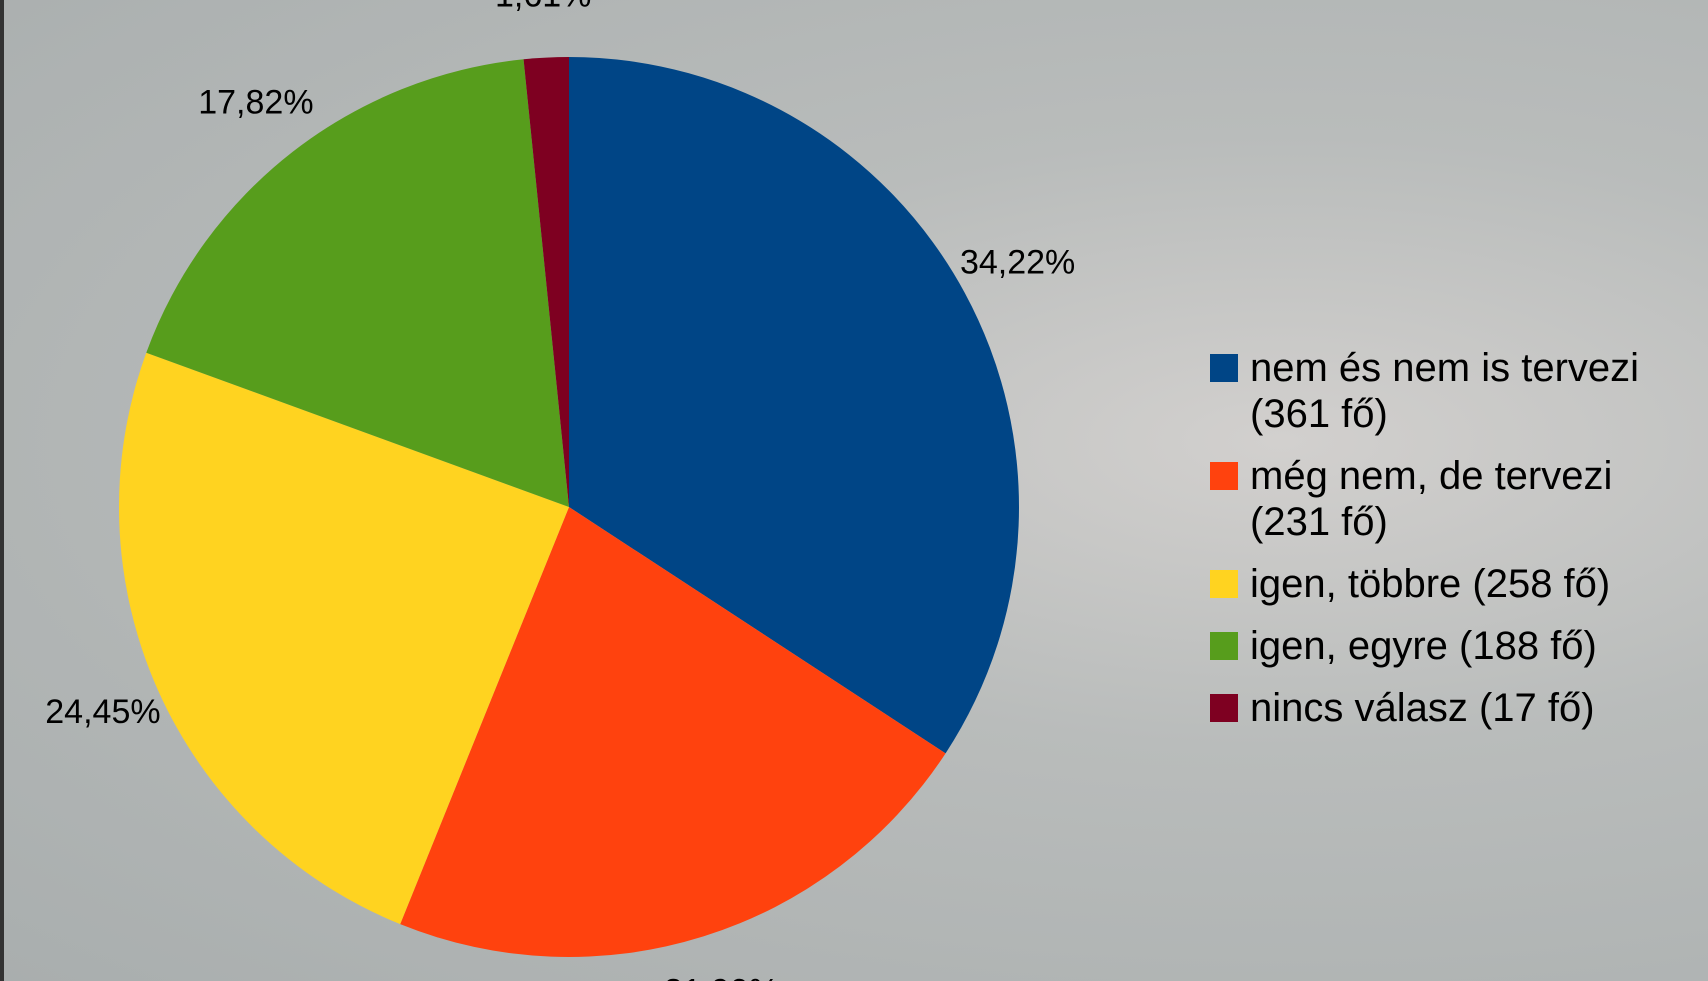  I want to click on data-label: 24,45%, so click(102, 712).